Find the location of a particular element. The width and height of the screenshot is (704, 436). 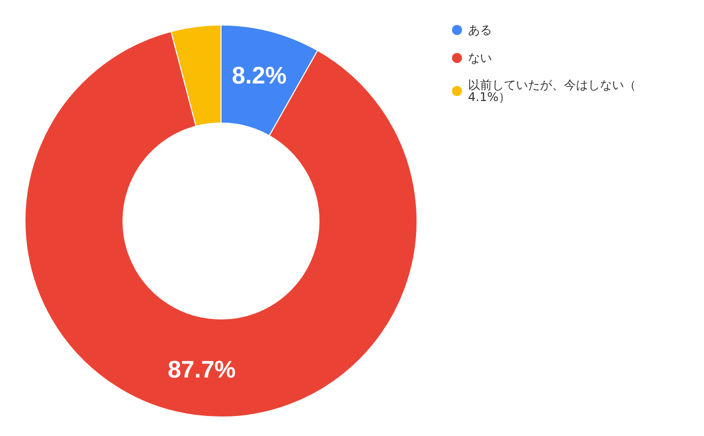

legend-label: ある is located at coordinates (480, 30).